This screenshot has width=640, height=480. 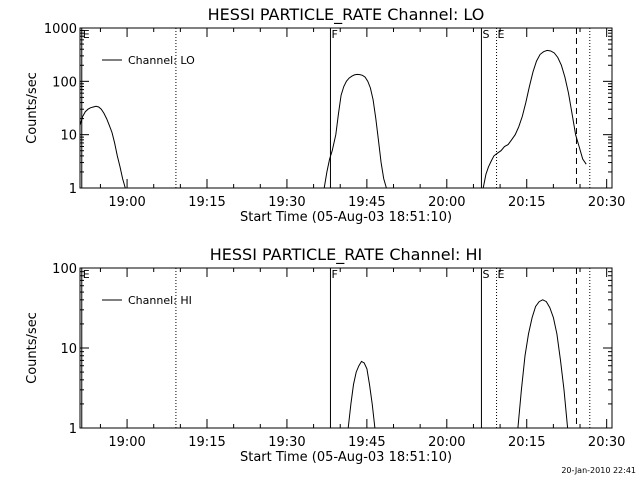 I want to click on footer-timestamp: 20-Jan-2010 22:41, so click(x=598, y=470).